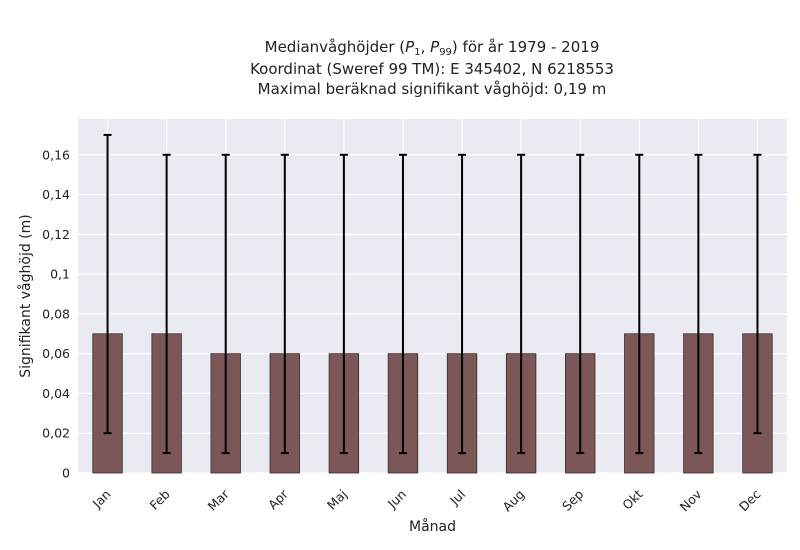  What do you see at coordinates (278, 499) in the screenshot?
I see `x-tick-label: Apr` at bounding box center [278, 499].